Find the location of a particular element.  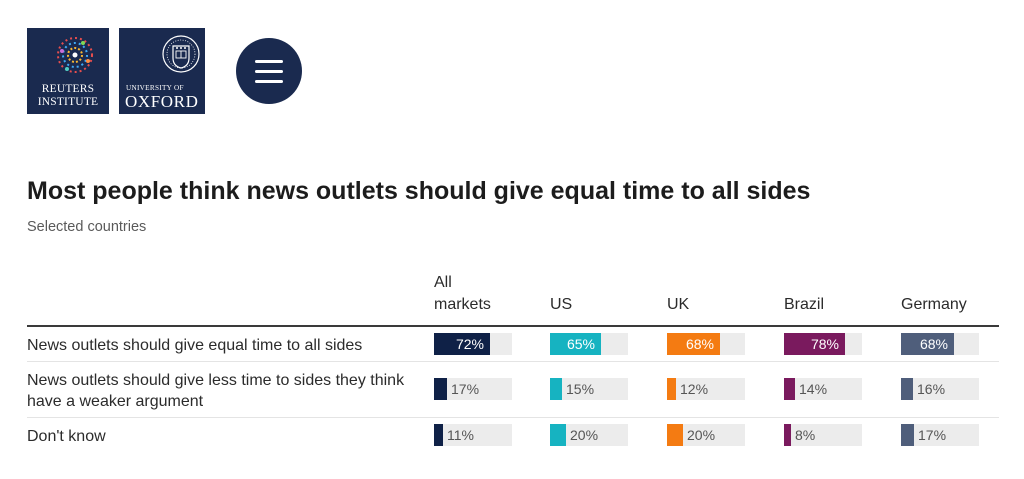

bar-value-label: 15% is located at coordinates (580, 389).